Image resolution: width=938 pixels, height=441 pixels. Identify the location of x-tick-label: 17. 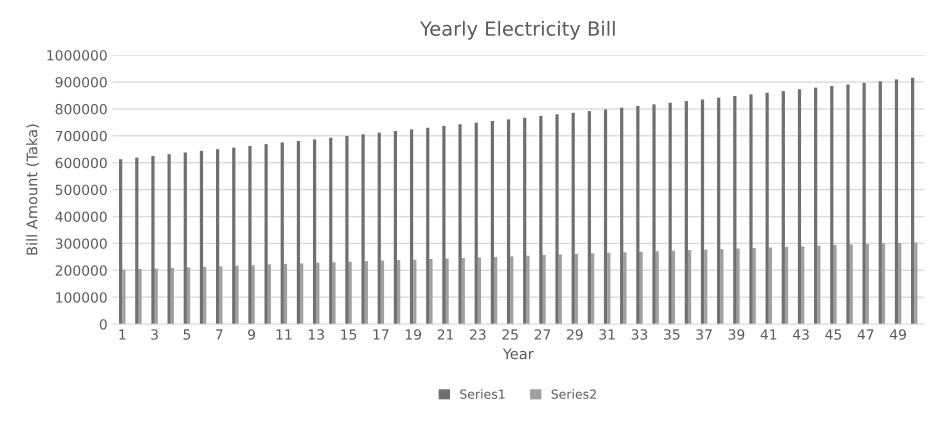
(381, 334).